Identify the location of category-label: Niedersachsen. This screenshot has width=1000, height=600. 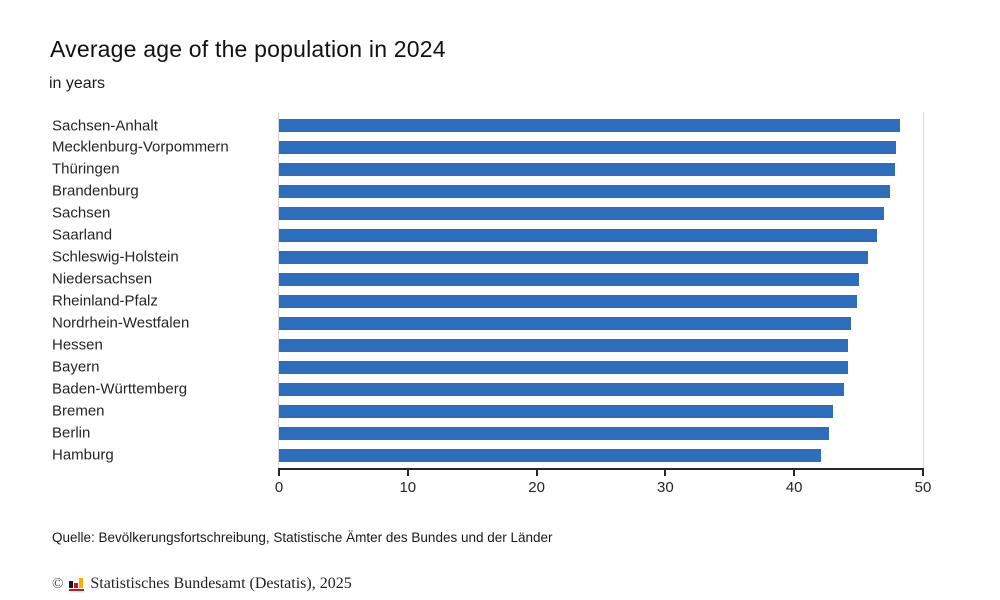
(102, 279).